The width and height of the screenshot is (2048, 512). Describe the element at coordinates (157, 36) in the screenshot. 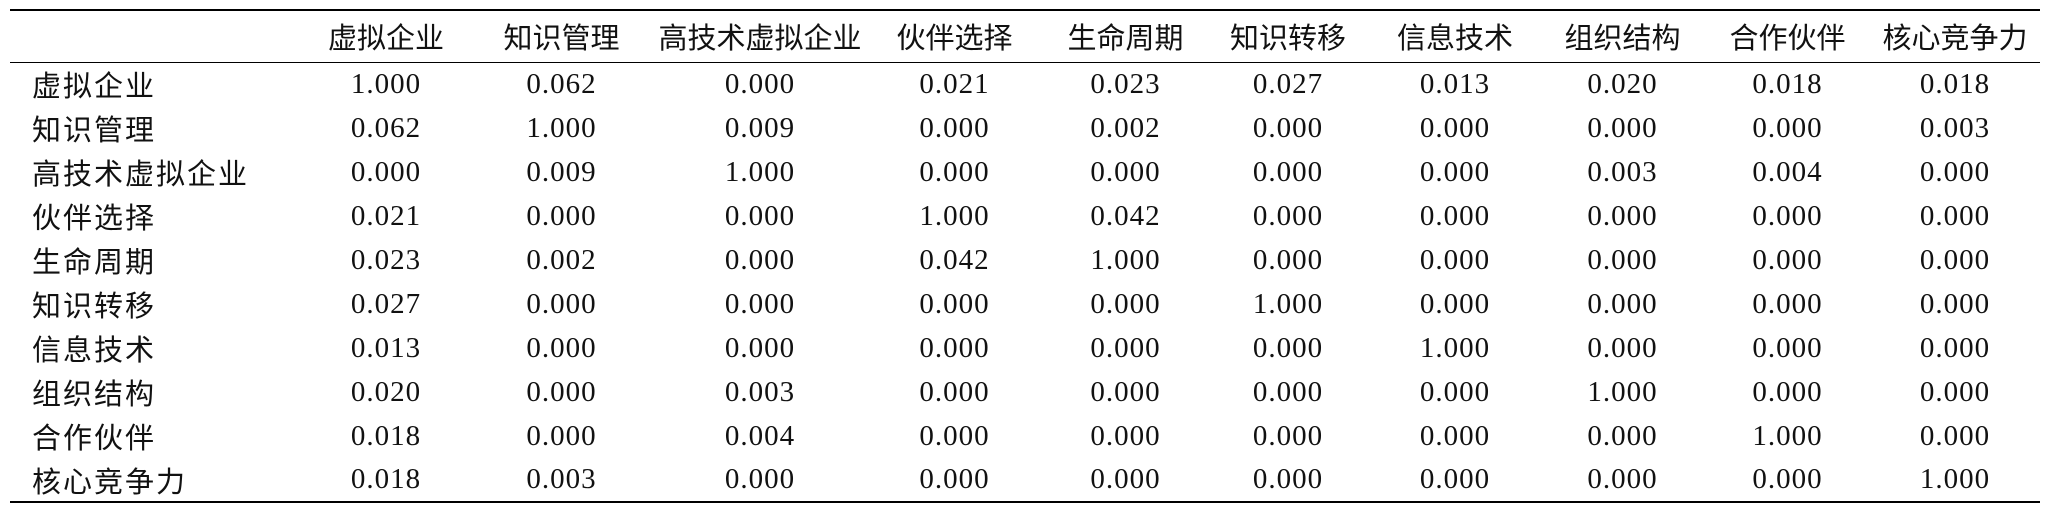

I see `corner-cell` at that location.